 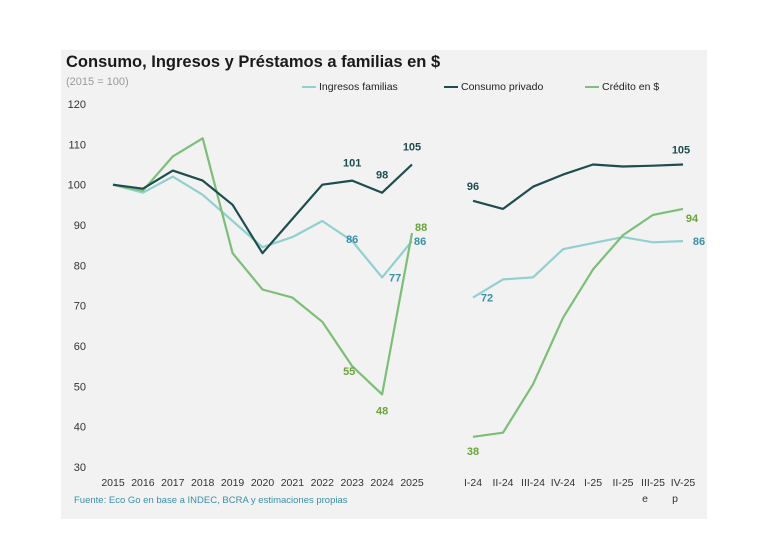 I want to click on series-line-consumo-privado-annual, so click(x=262, y=209).